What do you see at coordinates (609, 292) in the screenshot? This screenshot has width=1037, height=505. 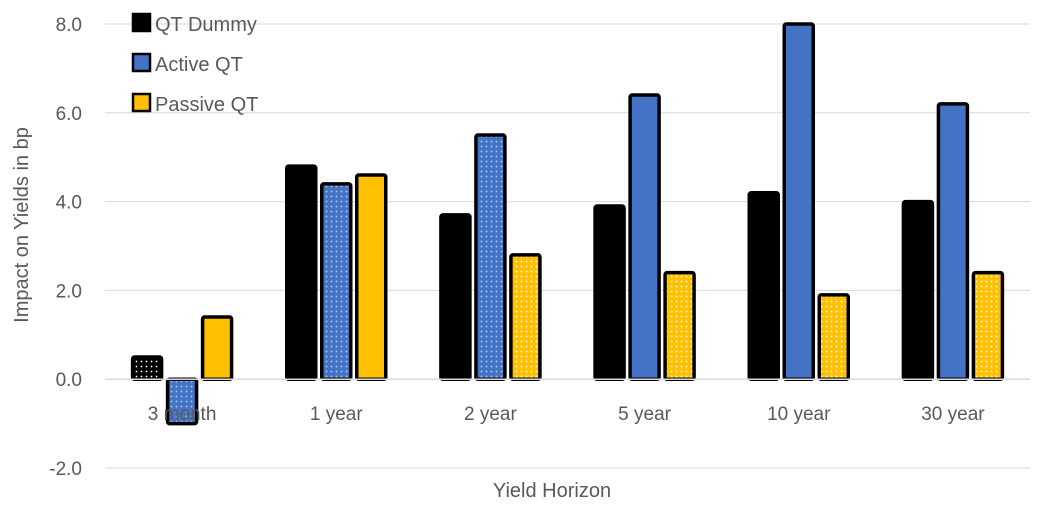 I see `bar-qt-dummy-5-year` at bounding box center [609, 292].